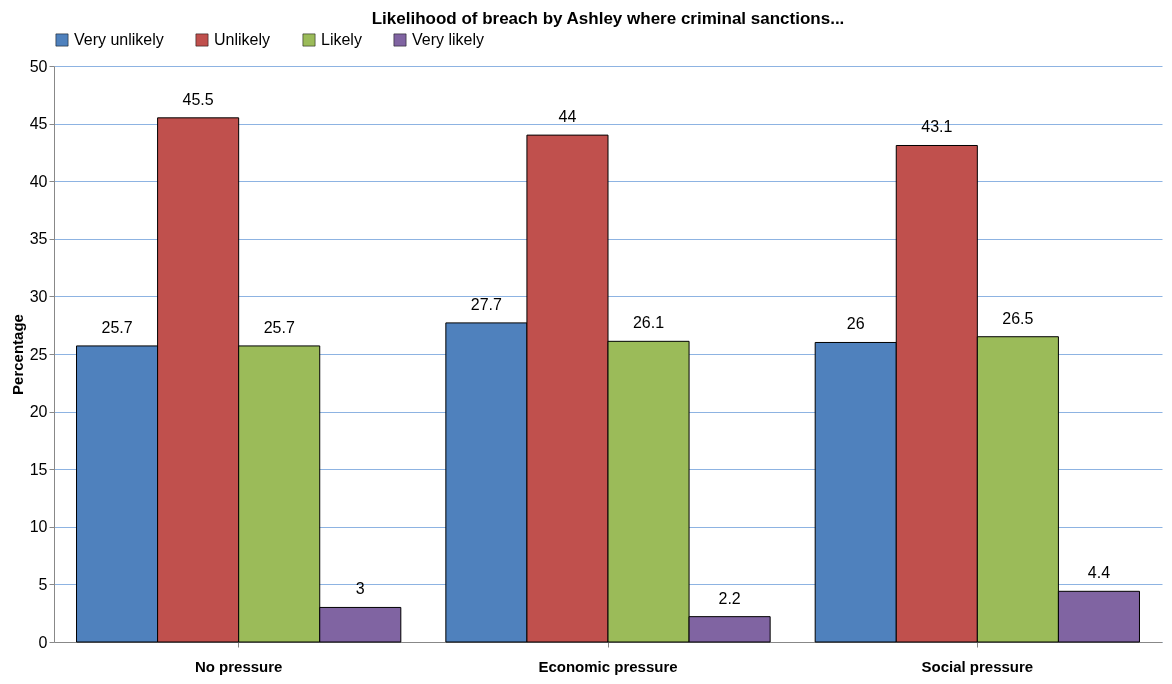 The height and width of the screenshot is (684, 1172). What do you see at coordinates (38, 296) in the screenshot?
I see `y-tick-label: 30` at bounding box center [38, 296].